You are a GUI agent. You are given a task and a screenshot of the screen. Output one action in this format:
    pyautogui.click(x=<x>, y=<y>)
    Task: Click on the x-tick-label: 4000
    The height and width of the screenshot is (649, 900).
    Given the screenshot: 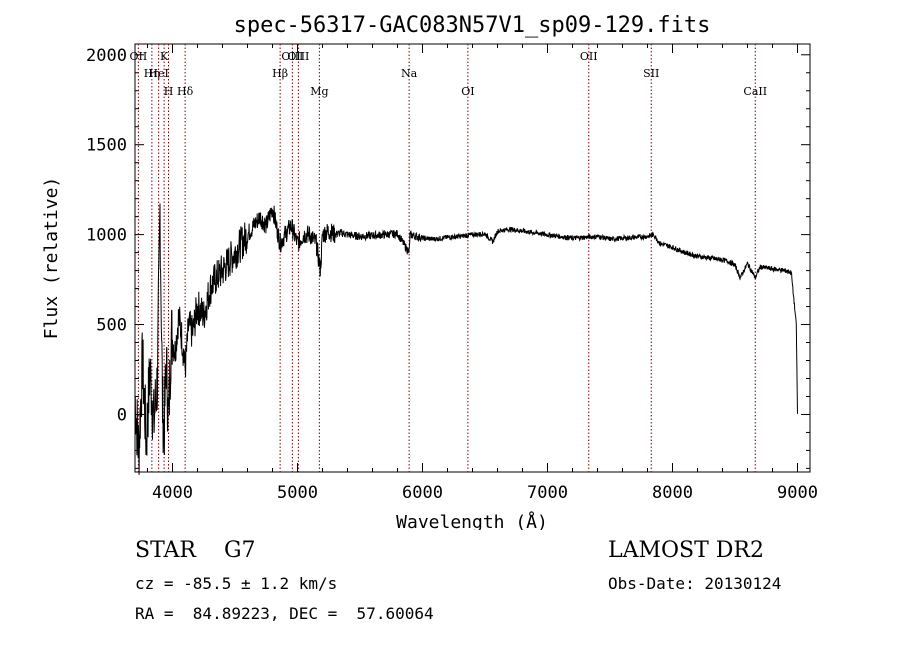 What is the action you would take?
    pyautogui.click(x=172, y=493)
    